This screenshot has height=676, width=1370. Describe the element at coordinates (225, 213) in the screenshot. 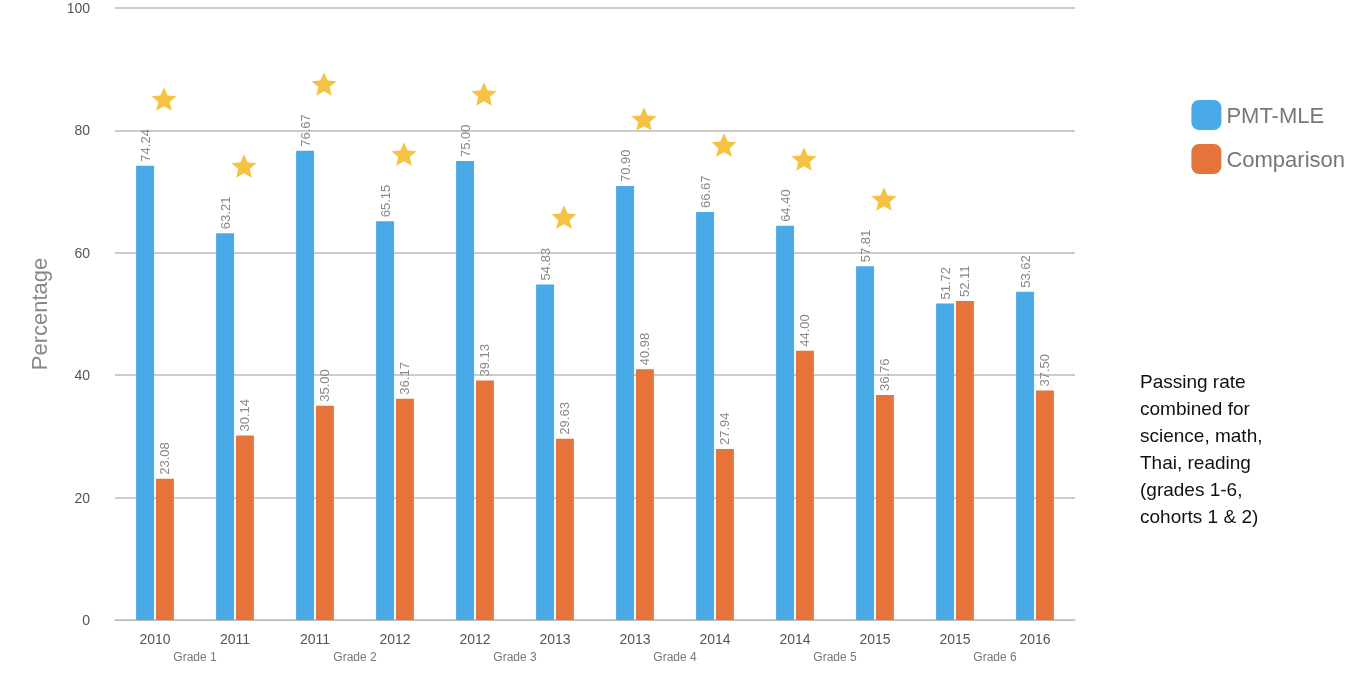

I see `data-label: 63.21` at that location.